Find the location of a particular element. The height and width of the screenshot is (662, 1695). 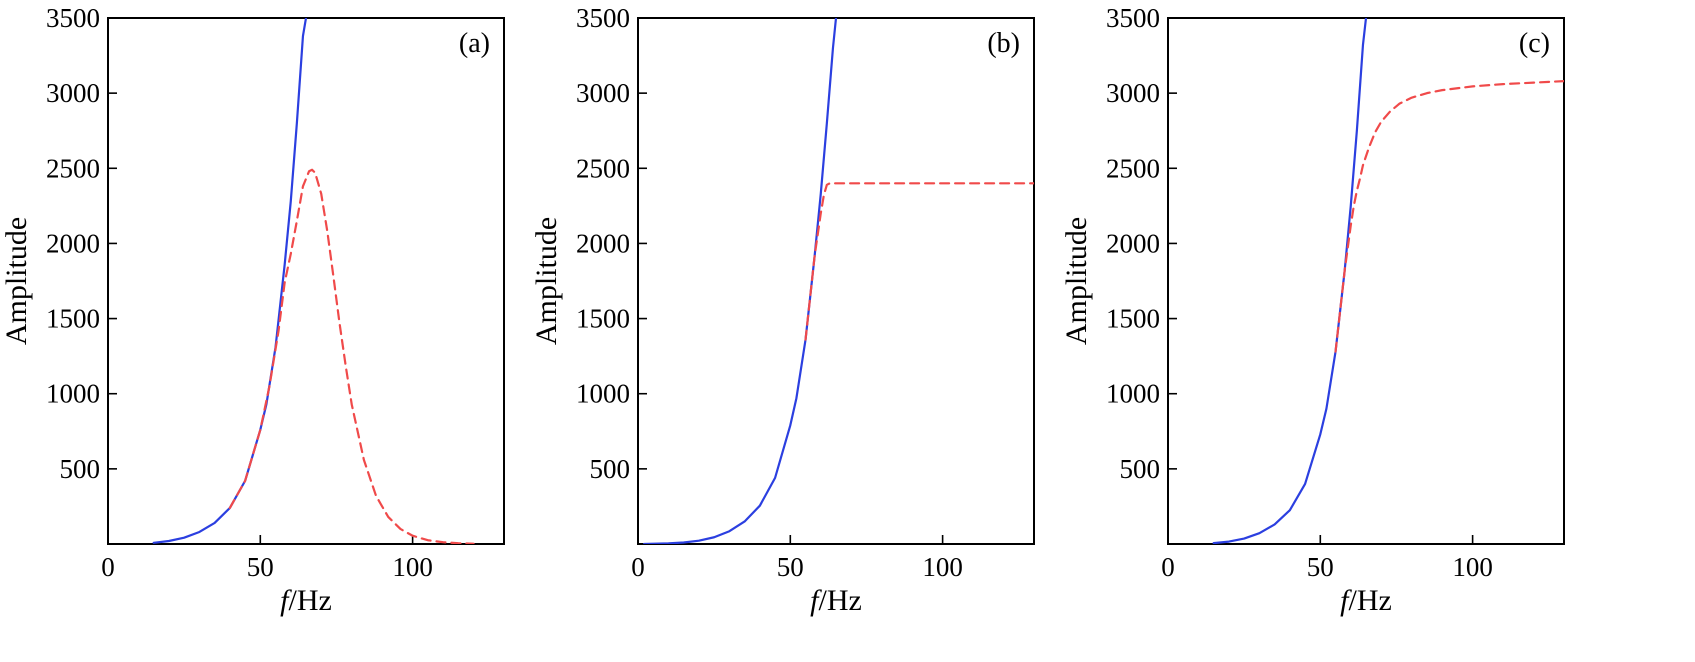

panel-label: (c) is located at coordinates (1534, 43).